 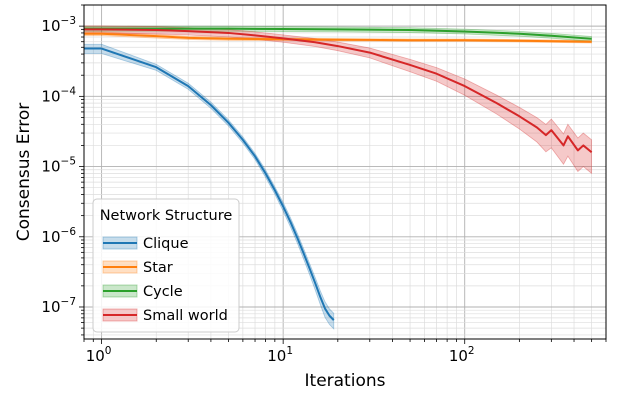 I want to click on legend-box, so click(x=166, y=265).